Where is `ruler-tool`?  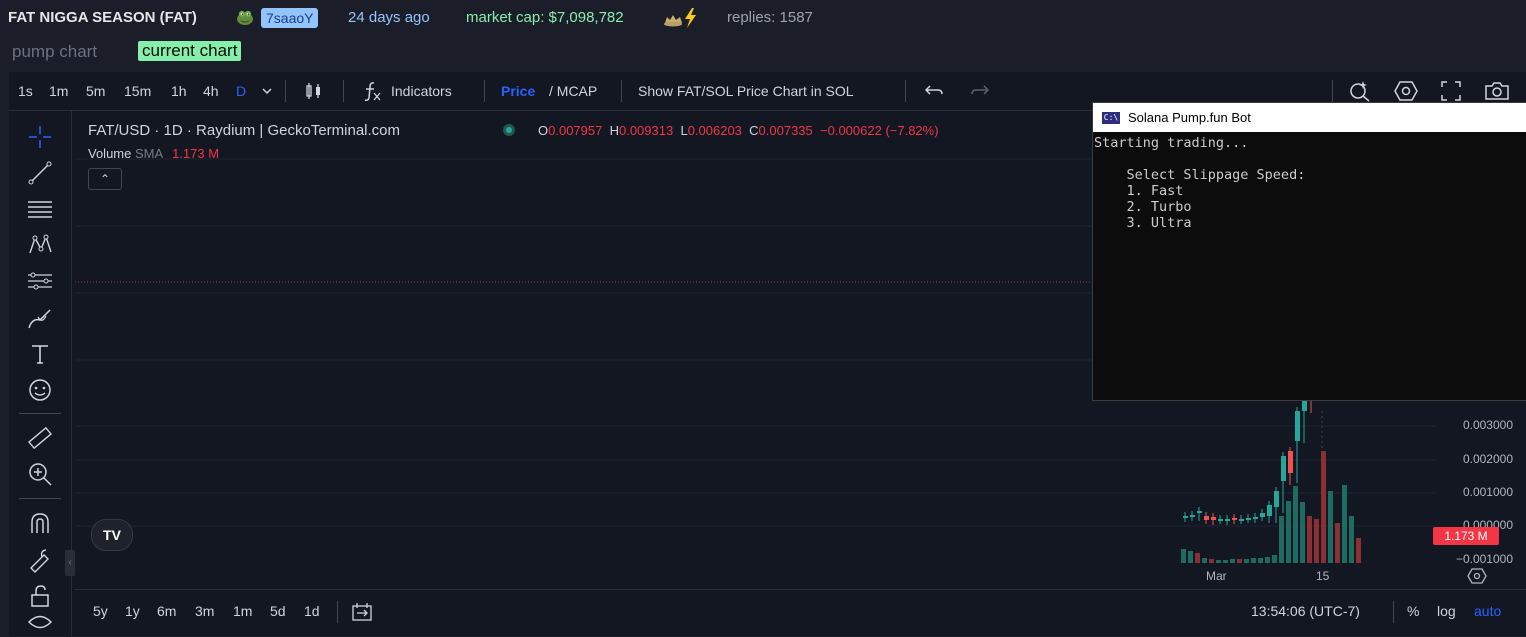
ruler-tool is located at coordinates (40, 438).